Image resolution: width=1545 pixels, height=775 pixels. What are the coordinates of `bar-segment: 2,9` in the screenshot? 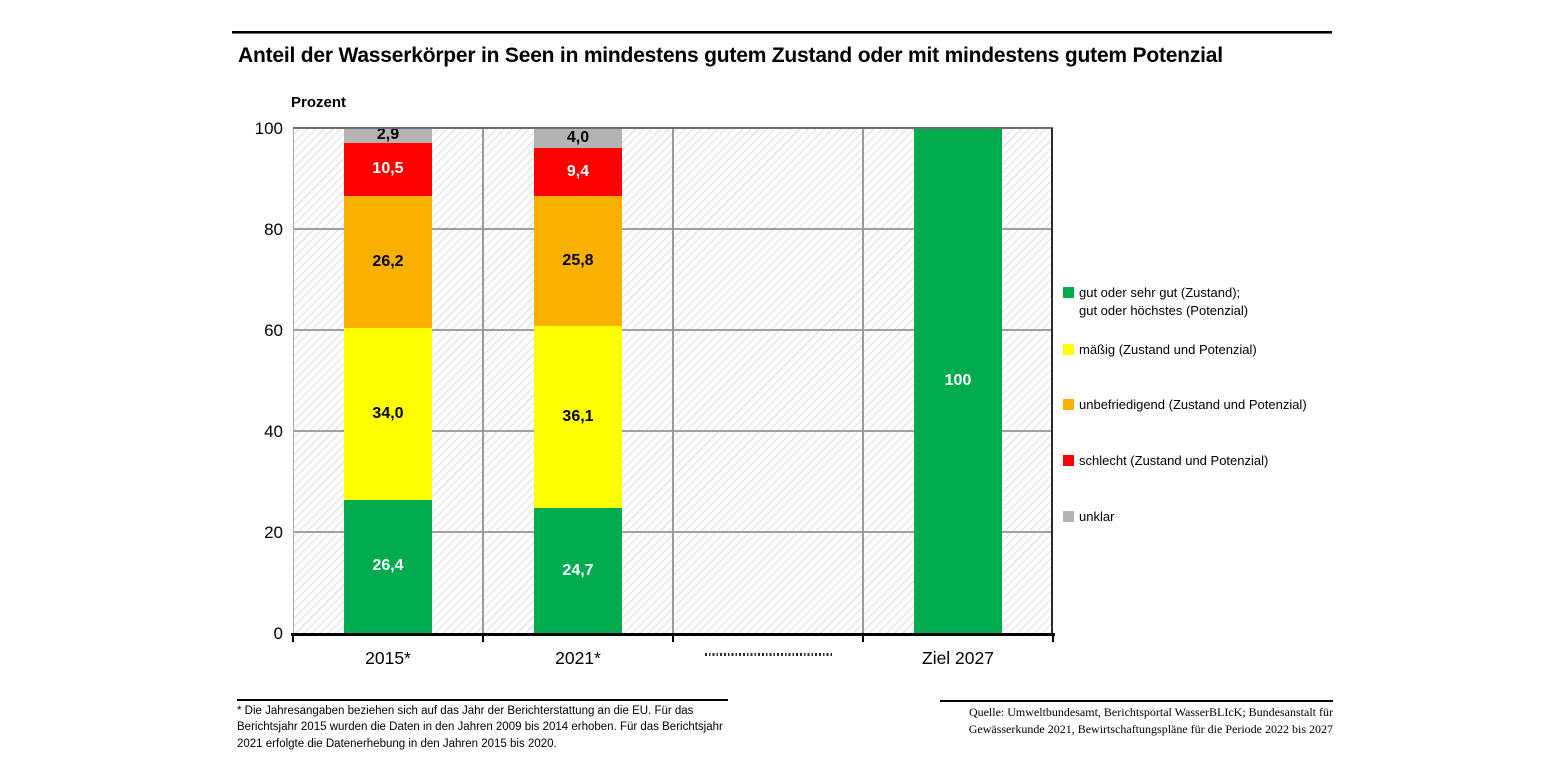 It's located at (388, 135).